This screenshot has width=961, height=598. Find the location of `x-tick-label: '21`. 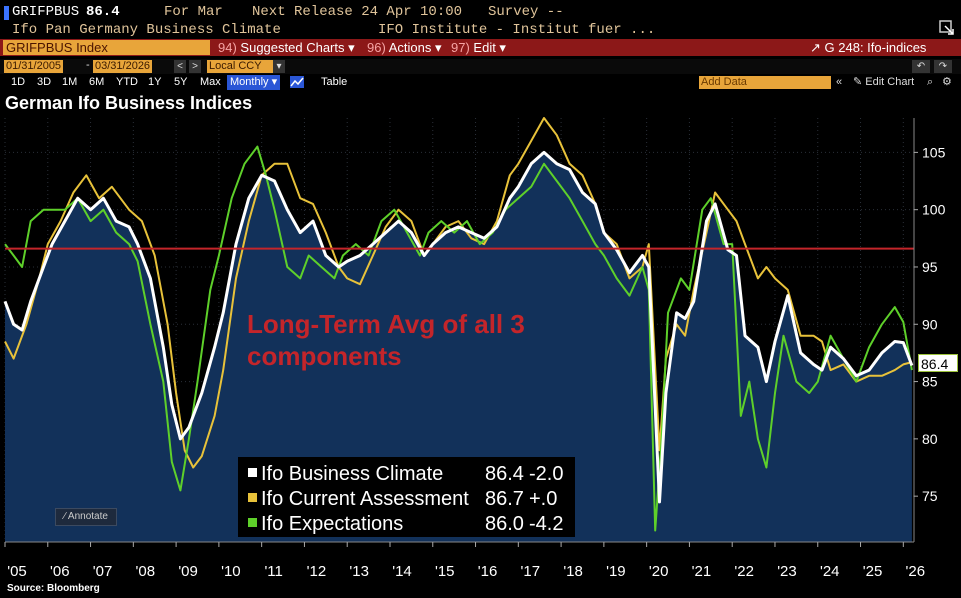

x-tick-label: '21 is located at coordinates (702, 571).